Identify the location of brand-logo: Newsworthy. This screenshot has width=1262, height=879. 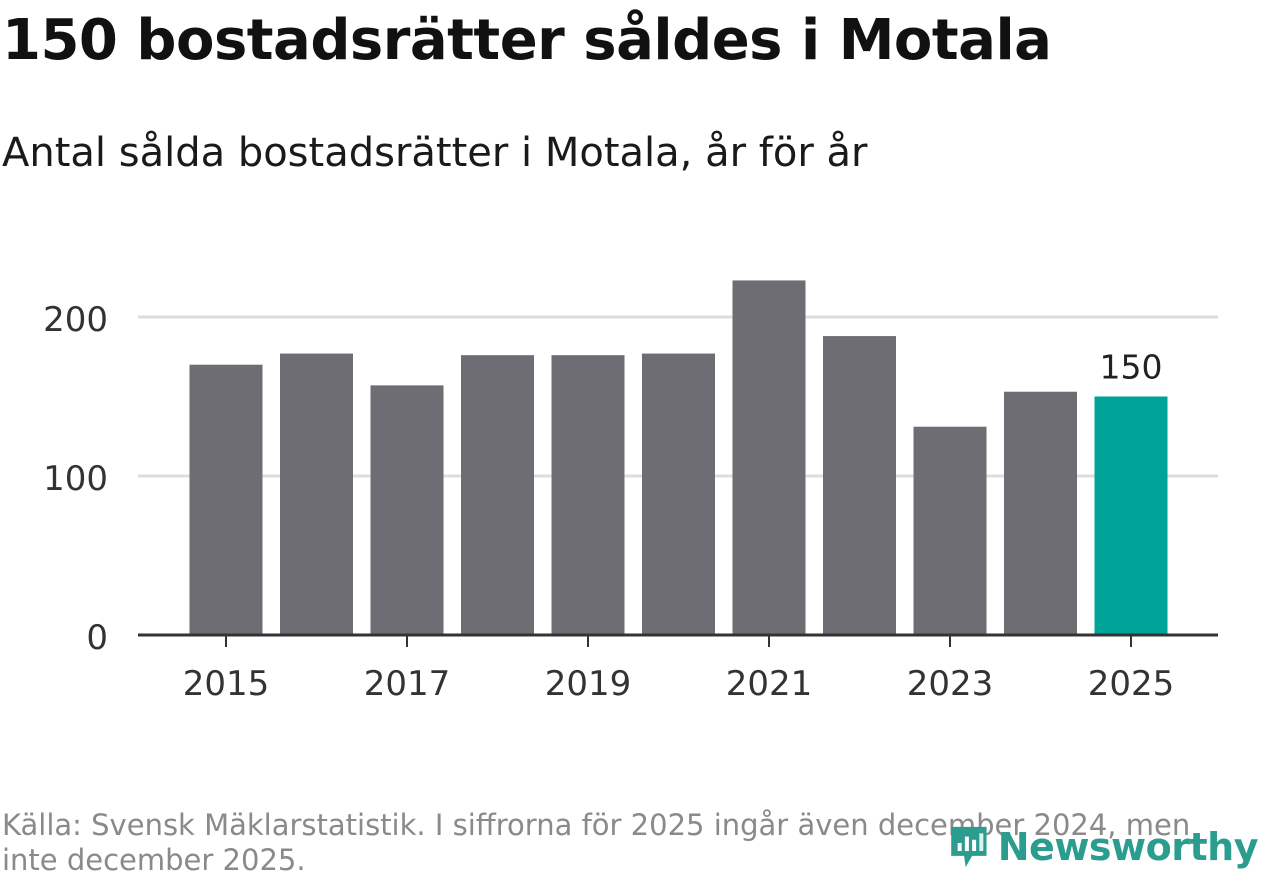
(1103, 847).